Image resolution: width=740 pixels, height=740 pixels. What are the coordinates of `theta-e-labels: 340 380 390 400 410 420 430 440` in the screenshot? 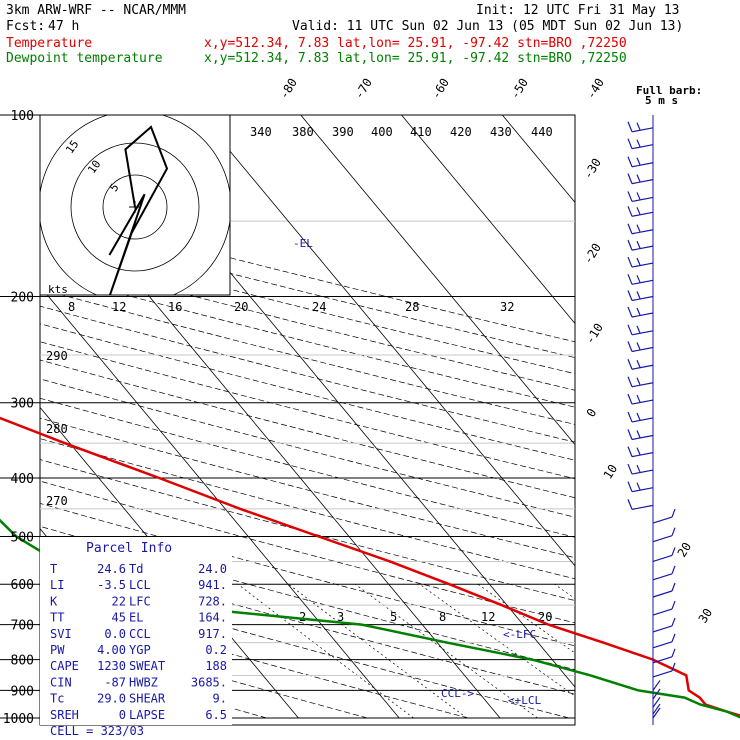 It's located at (401, 132).